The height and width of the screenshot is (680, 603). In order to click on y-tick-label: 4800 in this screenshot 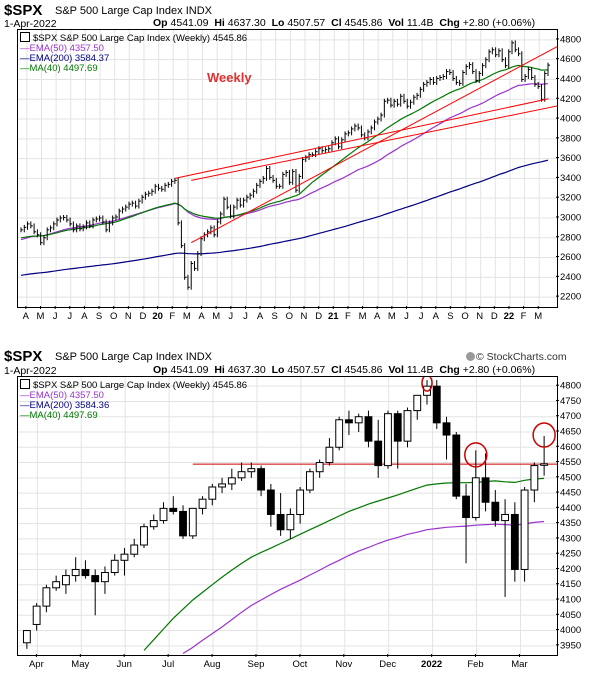, I will do `click(570, 39)`.